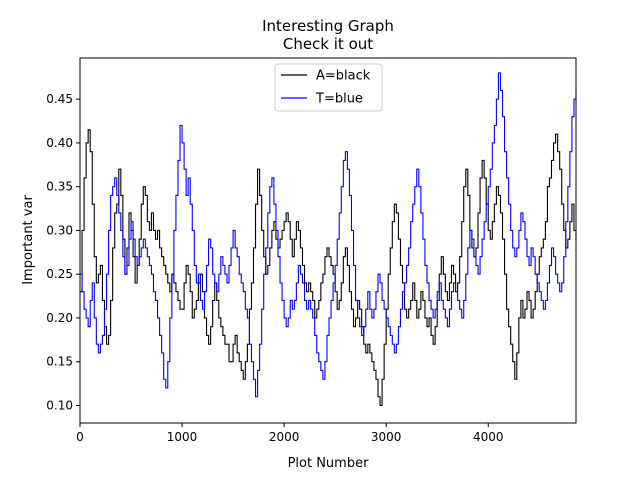 The width and height of the screenshot is (640, 480). I want to click on x-tick-label: 3000, so click(386, 437).